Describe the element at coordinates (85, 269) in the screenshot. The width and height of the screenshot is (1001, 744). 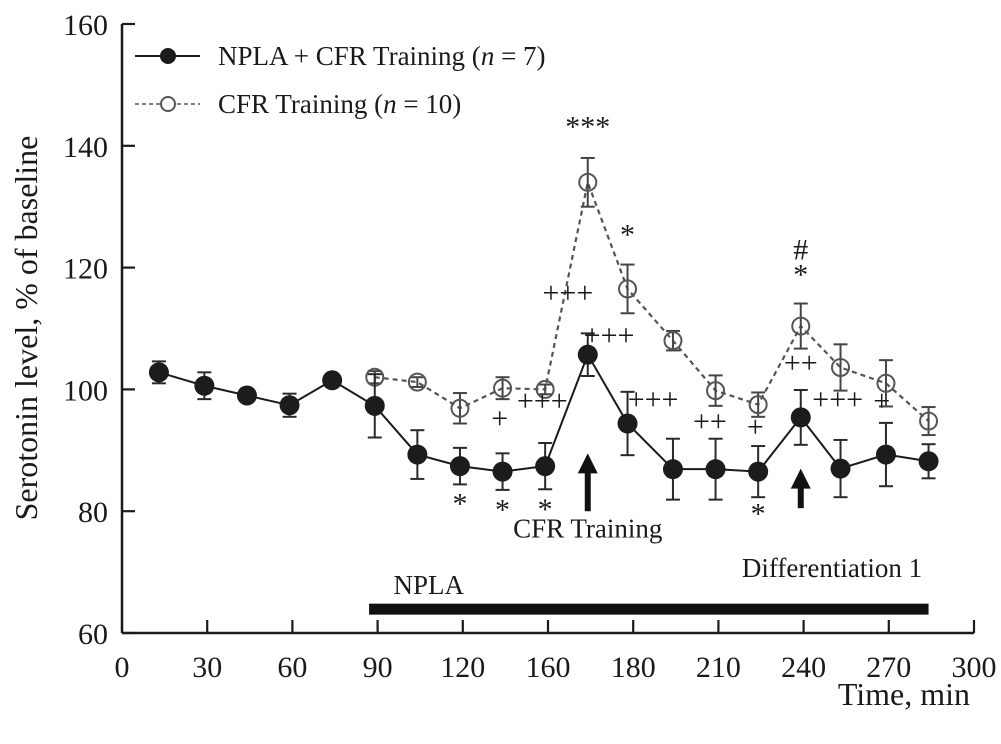
I see `y-tick-label: 120` at that location.